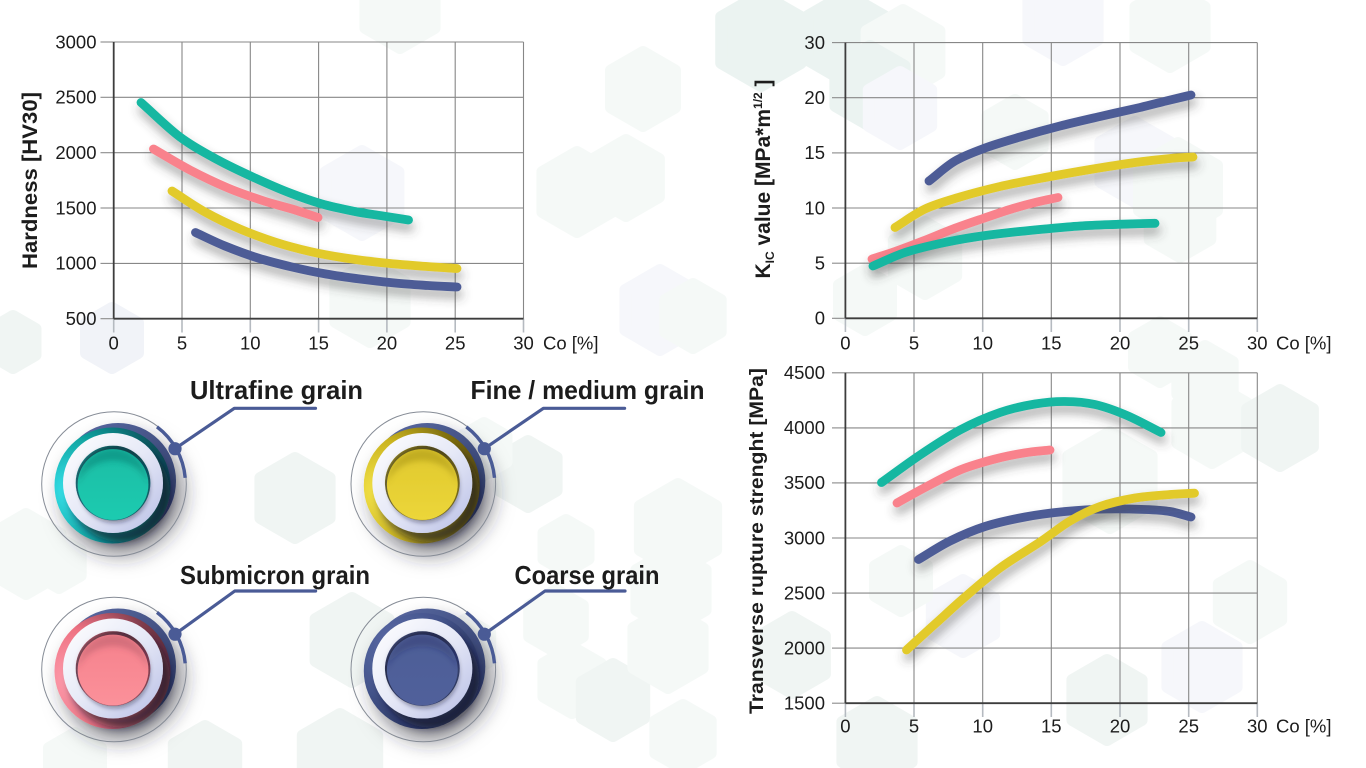 This screenshot has width=1366, height=768. Describe the element at coordinates (275, 575) in the screenshot. I see `svg-text: Submicron grain` at that location.